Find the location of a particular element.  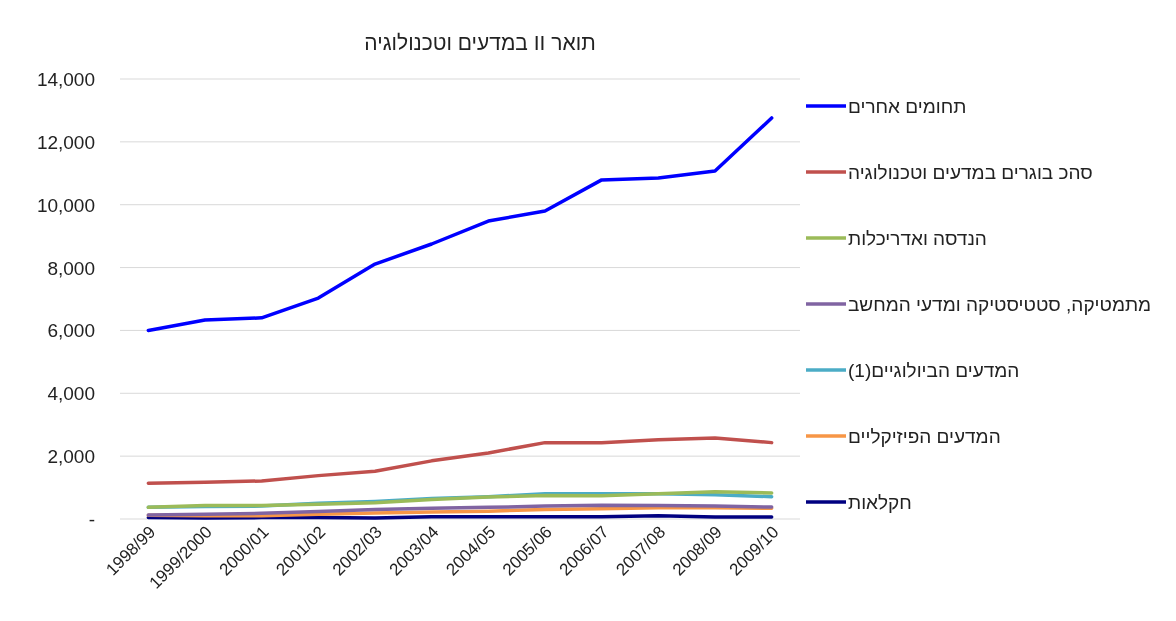

y-tick-label: 4,000 is located at coordinates (71, 394).